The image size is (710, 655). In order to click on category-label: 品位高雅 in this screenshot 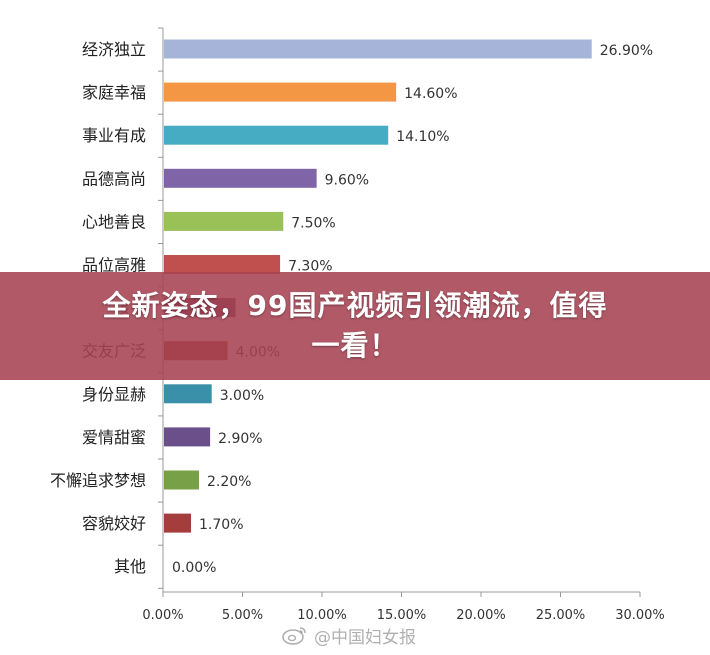, I will do `click(114, 265)`.